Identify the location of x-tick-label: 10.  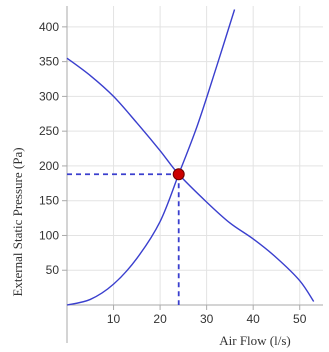
(114, 319).